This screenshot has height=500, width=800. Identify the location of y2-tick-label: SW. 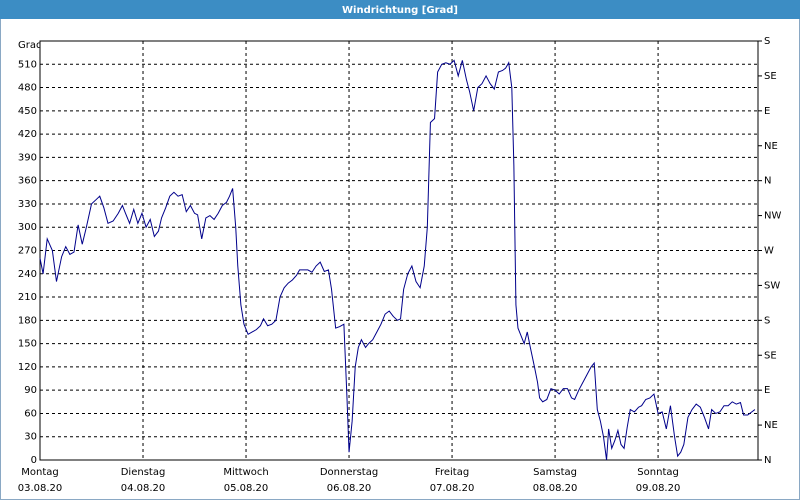
(772, 285).